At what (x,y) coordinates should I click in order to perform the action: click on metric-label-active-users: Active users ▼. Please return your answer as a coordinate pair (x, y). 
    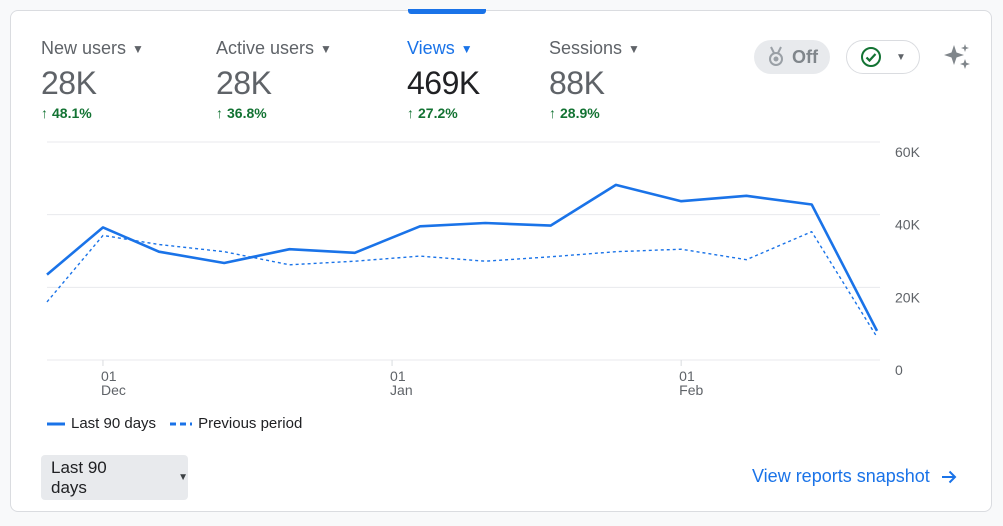
    Looking at the image, I should click on (274, 48).